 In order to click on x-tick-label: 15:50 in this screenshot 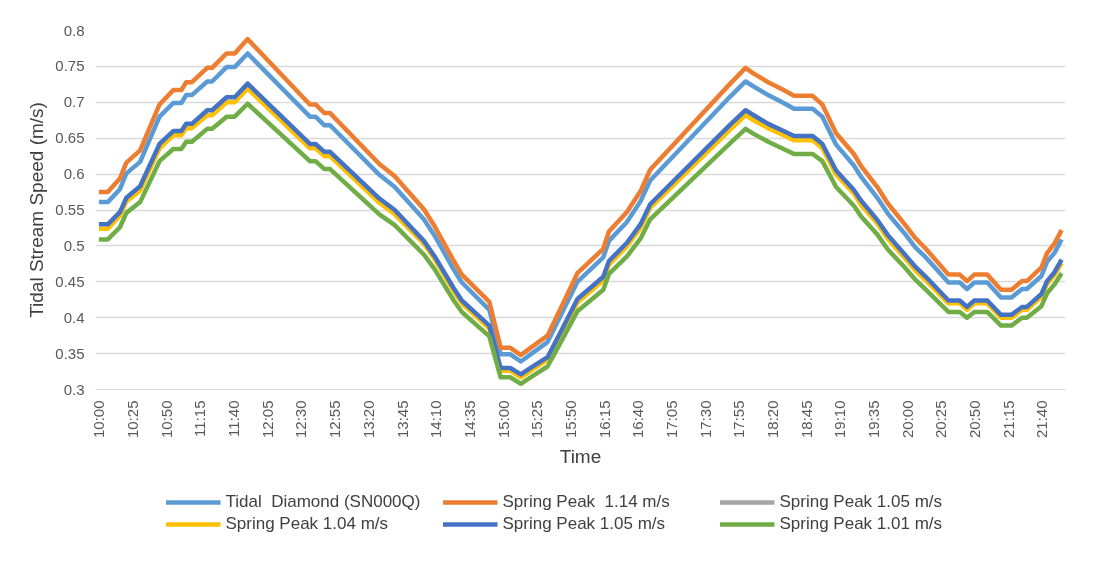, I will do `click(570, 419)`.